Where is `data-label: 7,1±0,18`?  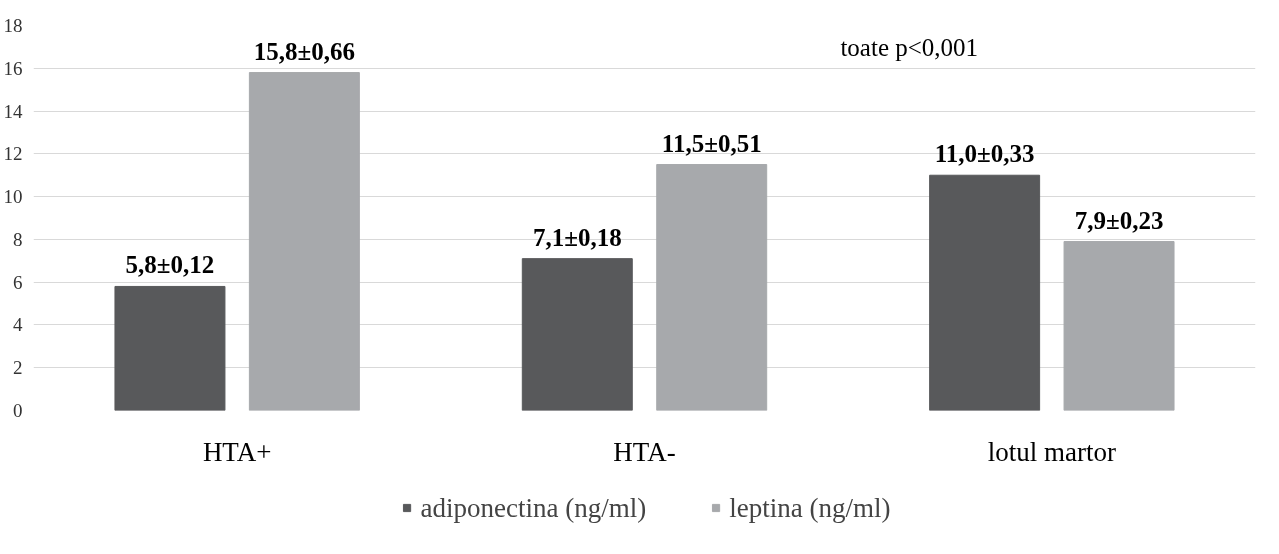 data-label: 7,1±0,18 is located at coordinates (577, 237).